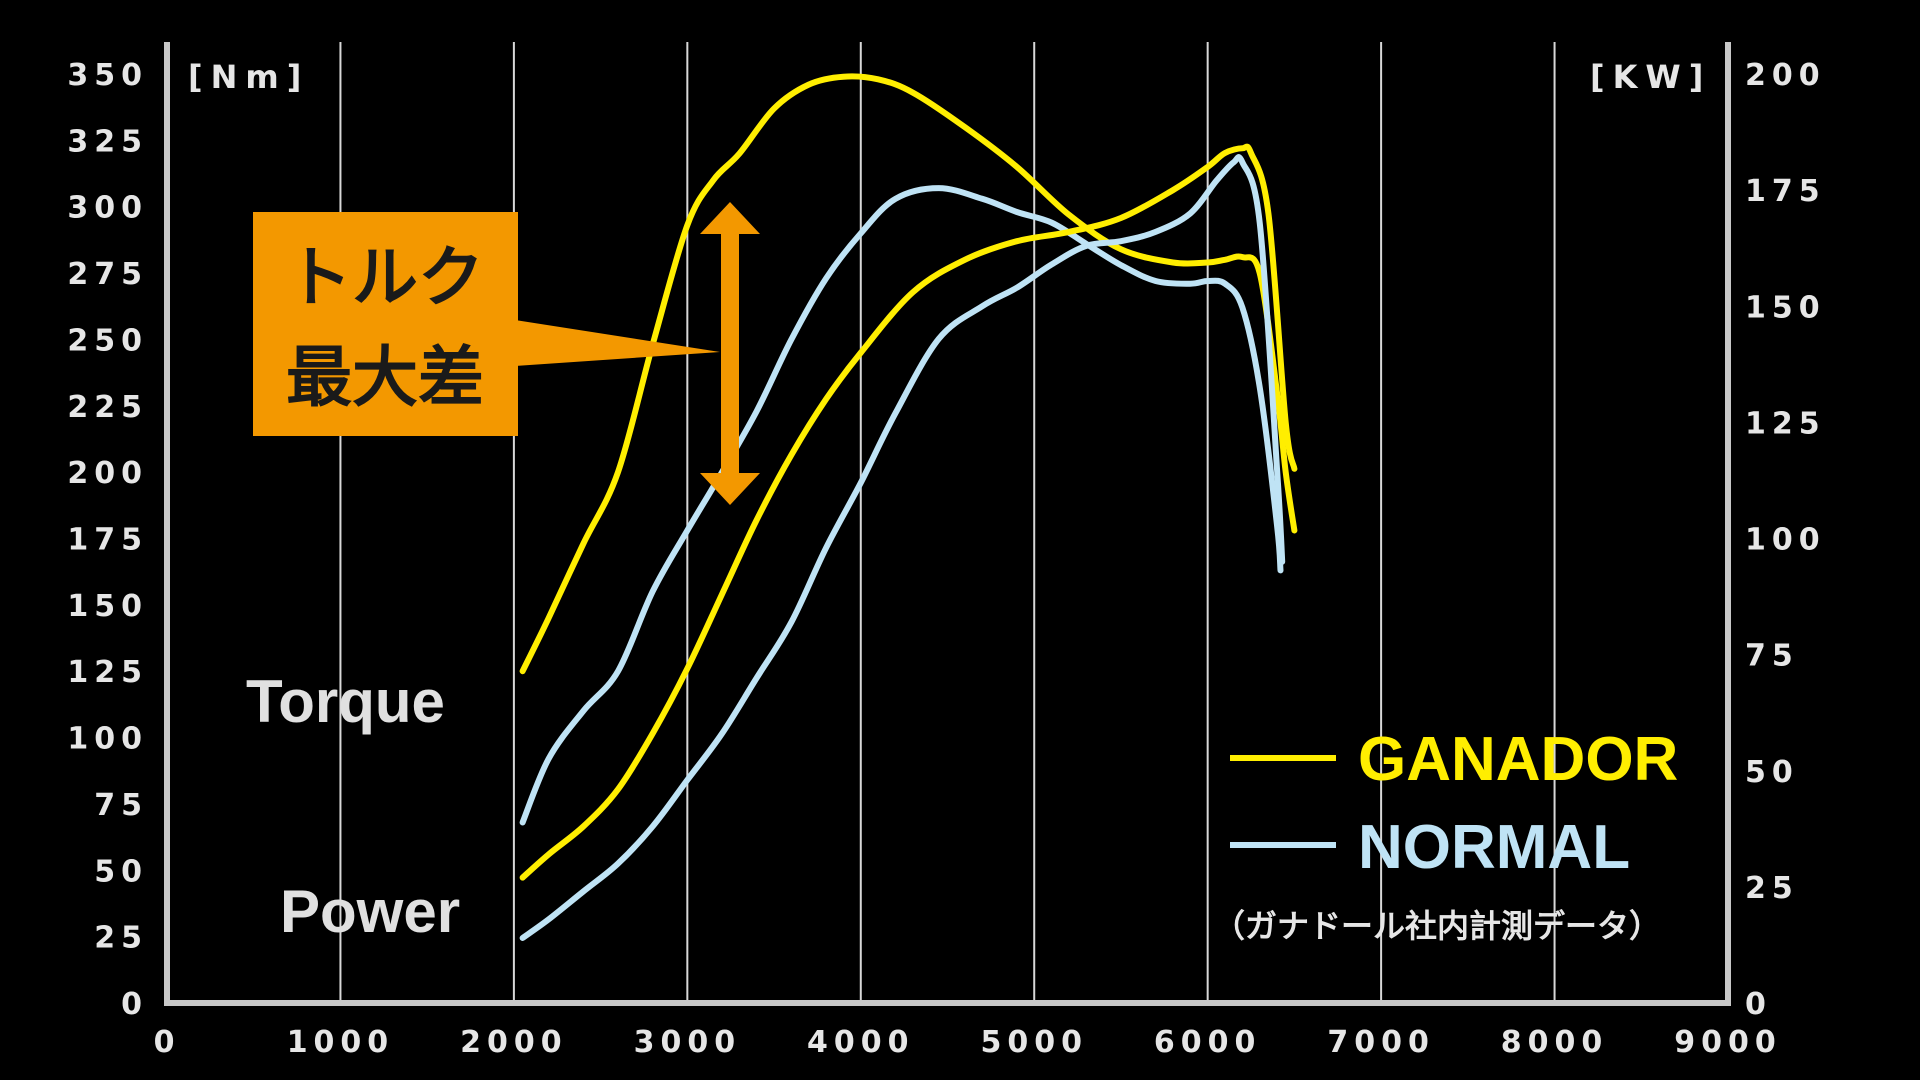 The width and height of the screenshot is (1920, 1080). Describe the element at coordinates (107, 274) in the screenshot. I see `y-left-tick-label-275: 275` at that location.